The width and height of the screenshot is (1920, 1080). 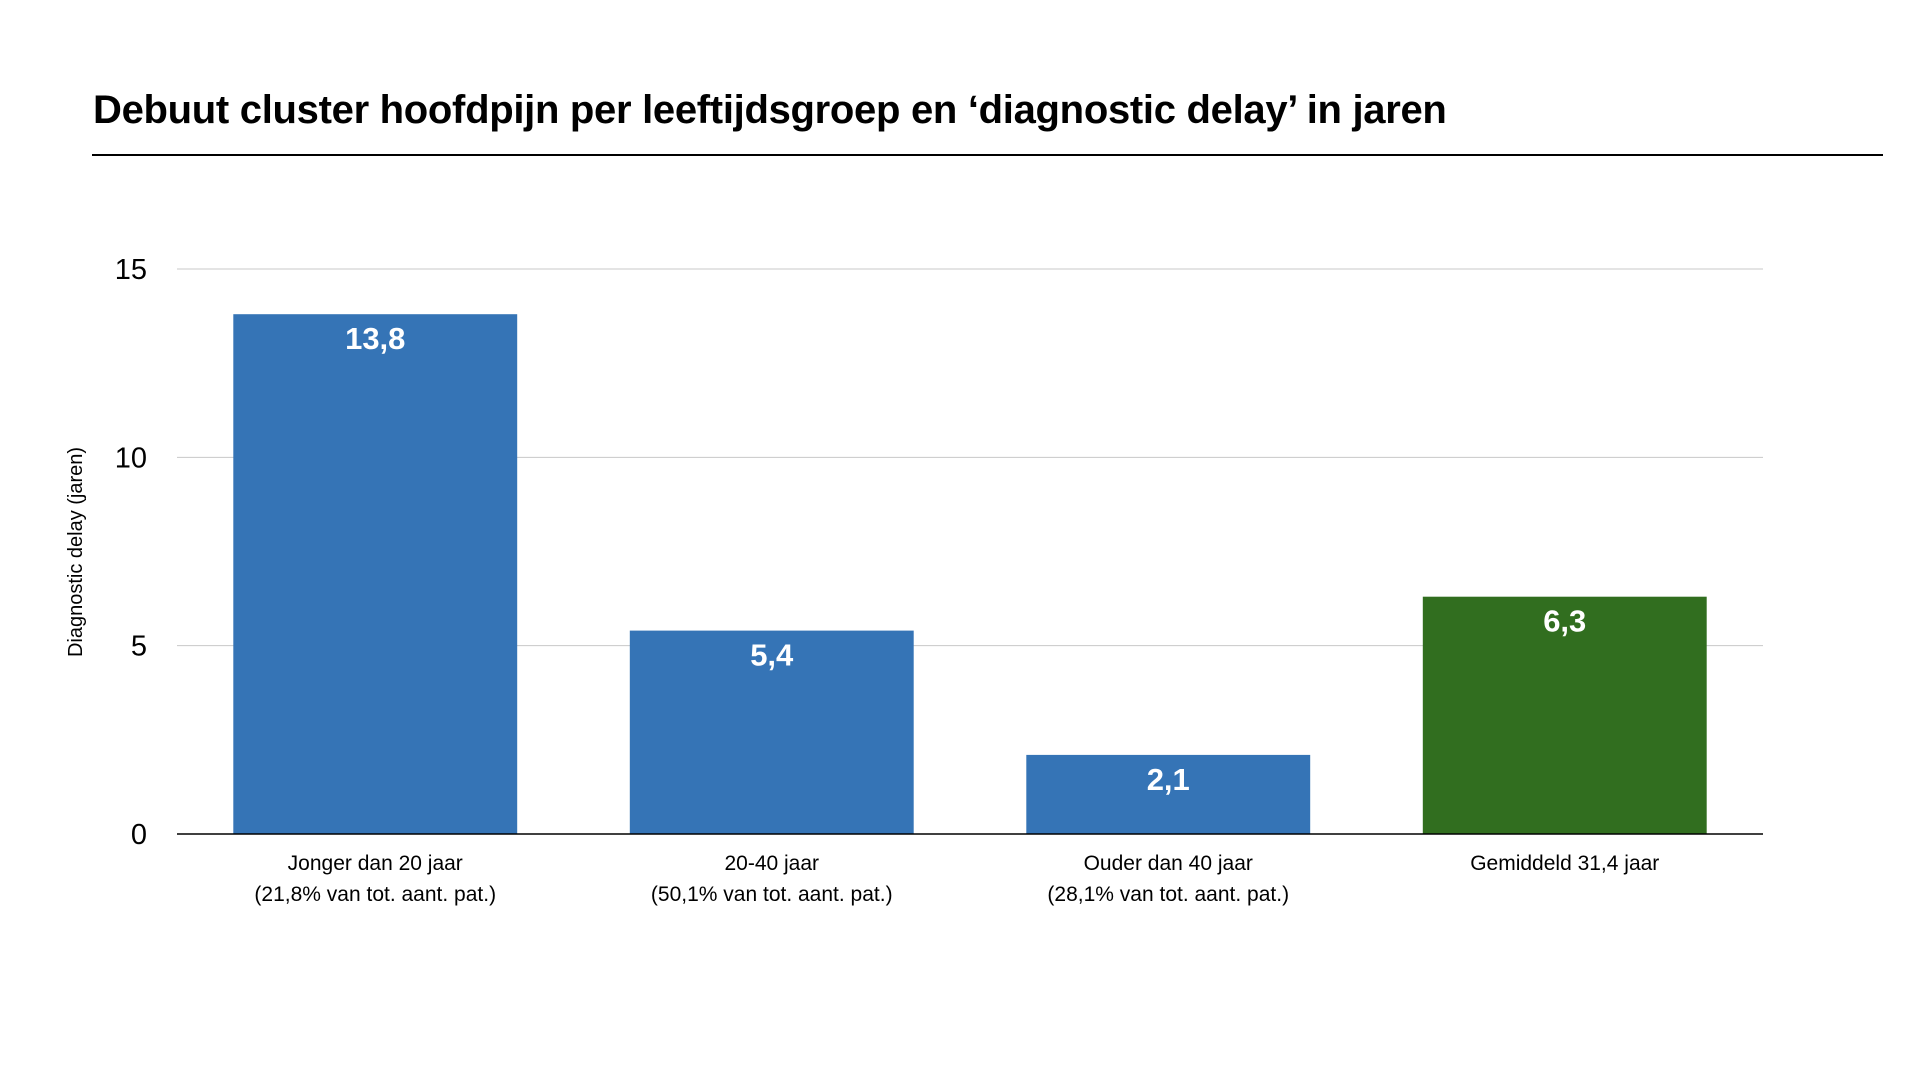 I want to click on bar-value-label: 13,8, so click(x=375, y=338).